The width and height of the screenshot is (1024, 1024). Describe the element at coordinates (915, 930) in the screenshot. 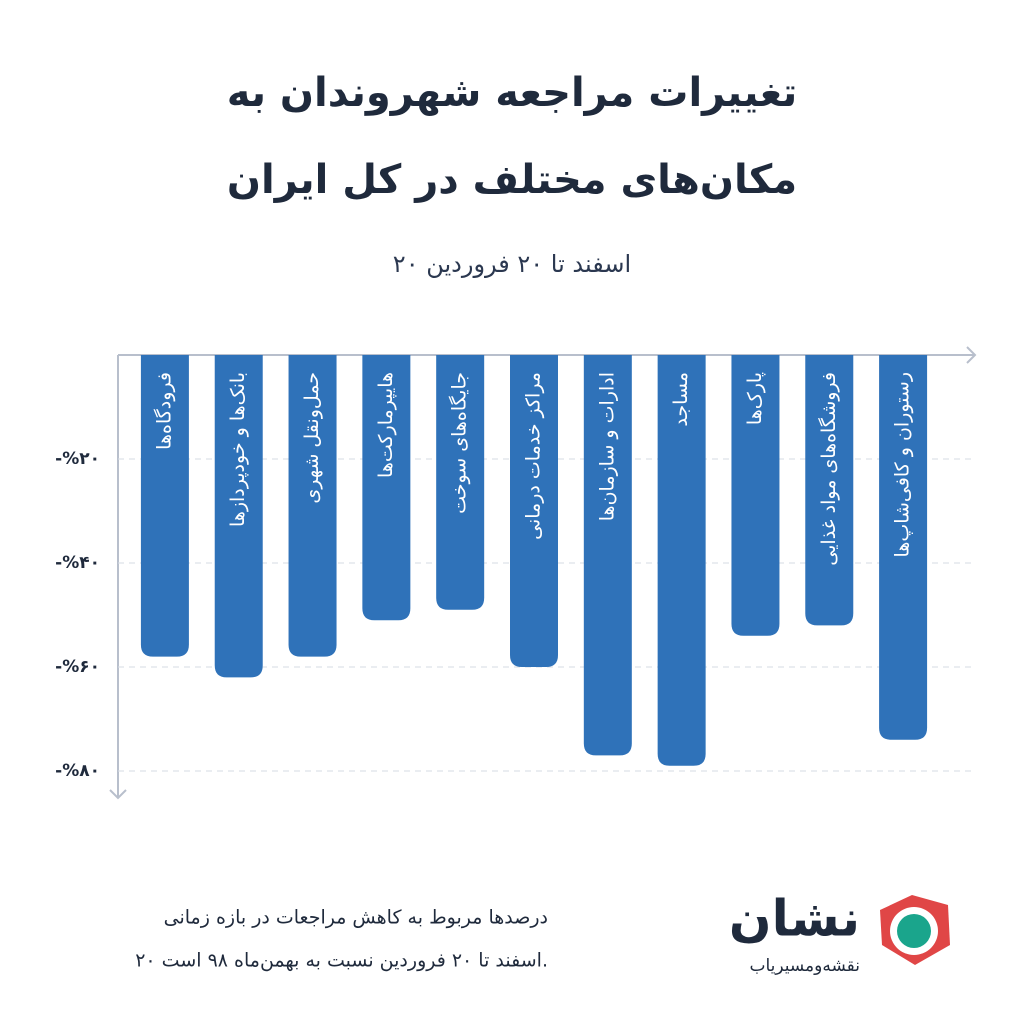

I see `logo` at that location.